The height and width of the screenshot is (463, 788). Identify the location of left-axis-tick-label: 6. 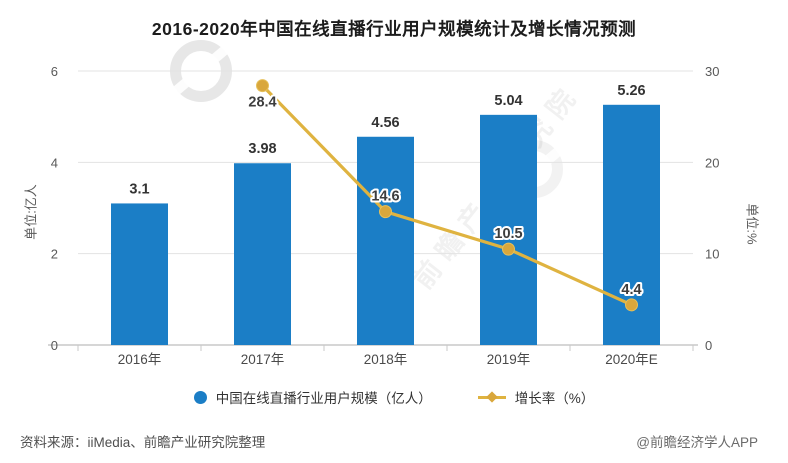
(54, 71).